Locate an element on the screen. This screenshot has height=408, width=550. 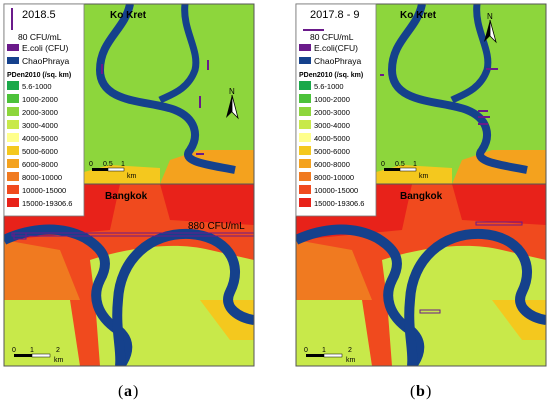
period-label: 2017.8 - 9 is located at coordinates (335, 15).